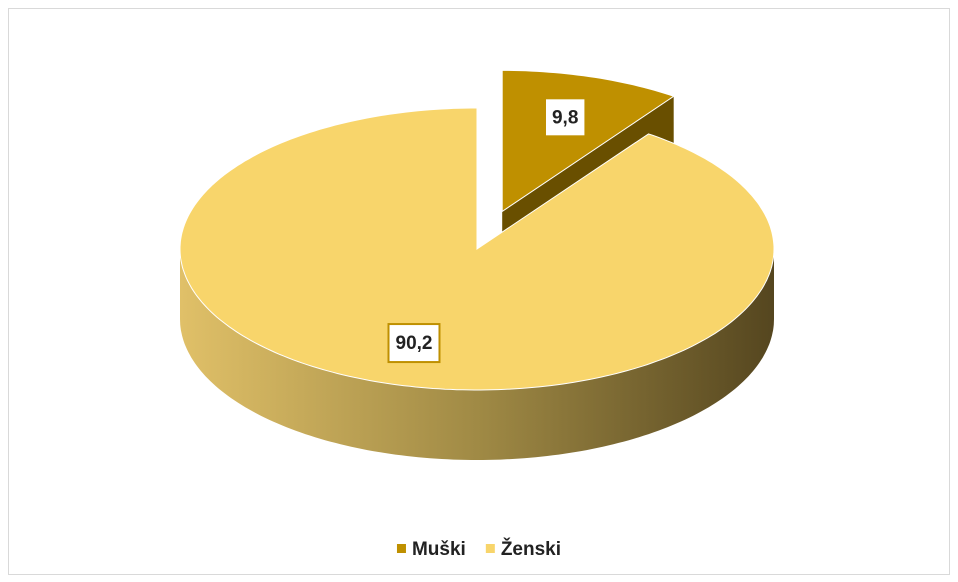 This screenshot has height=582, width=958. What do you see at coordinates (531, 549) in the screenshot?
I see `legend-label: Ženski` at bounding box center [531, 549].